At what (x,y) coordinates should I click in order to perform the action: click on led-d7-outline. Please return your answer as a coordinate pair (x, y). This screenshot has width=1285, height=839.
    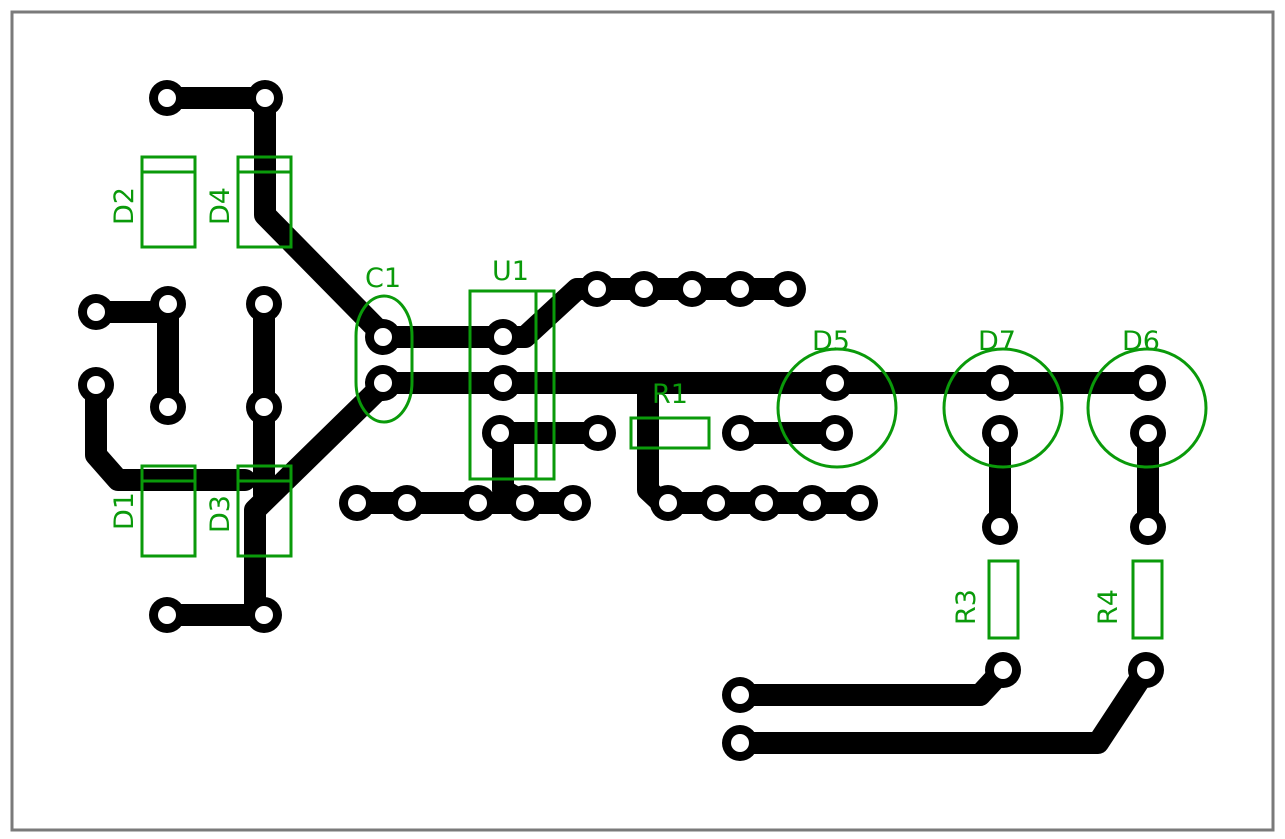
    Looking at the image, I should click on (1003, 408).